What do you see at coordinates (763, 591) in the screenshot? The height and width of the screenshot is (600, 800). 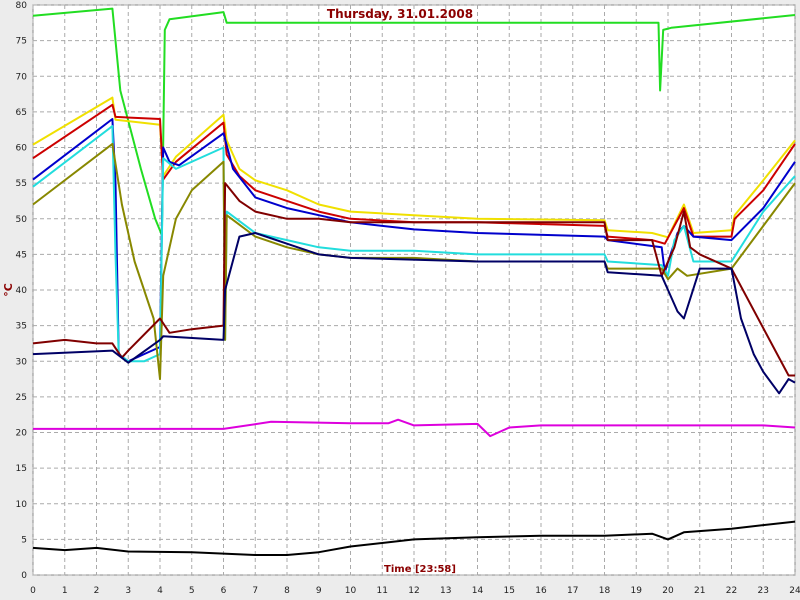 I see `x-tick-label: 23` at bounding box center [763, 591].